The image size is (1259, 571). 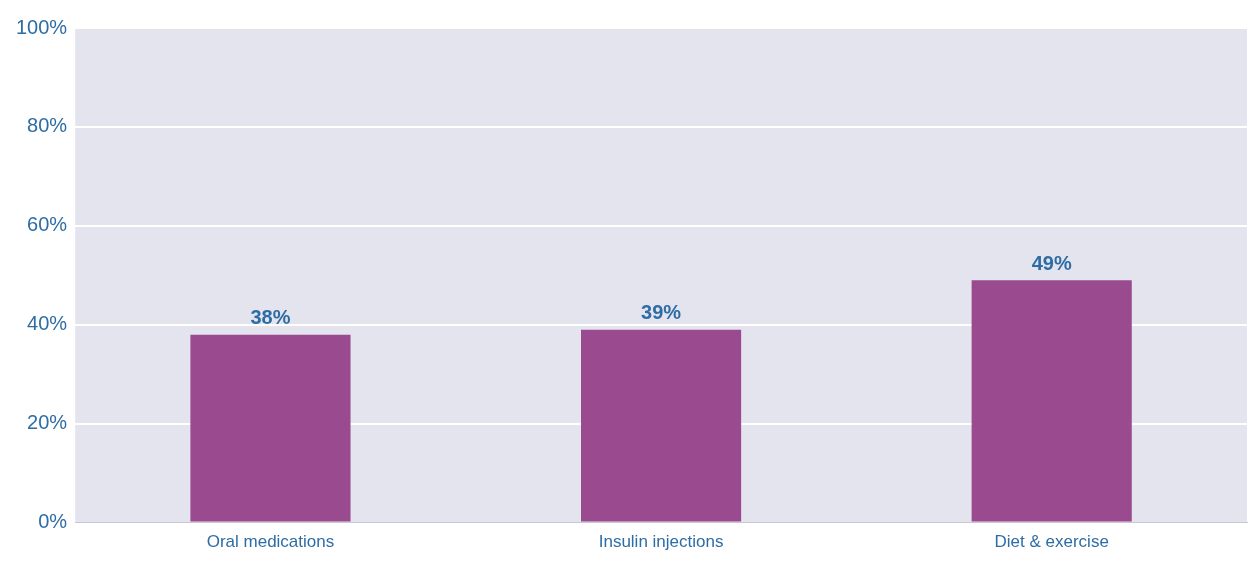 What do you see at coordinates (53, 521) in the screenshot?
I see `y-tick-label: 0%` at bounding box center [53, 521].